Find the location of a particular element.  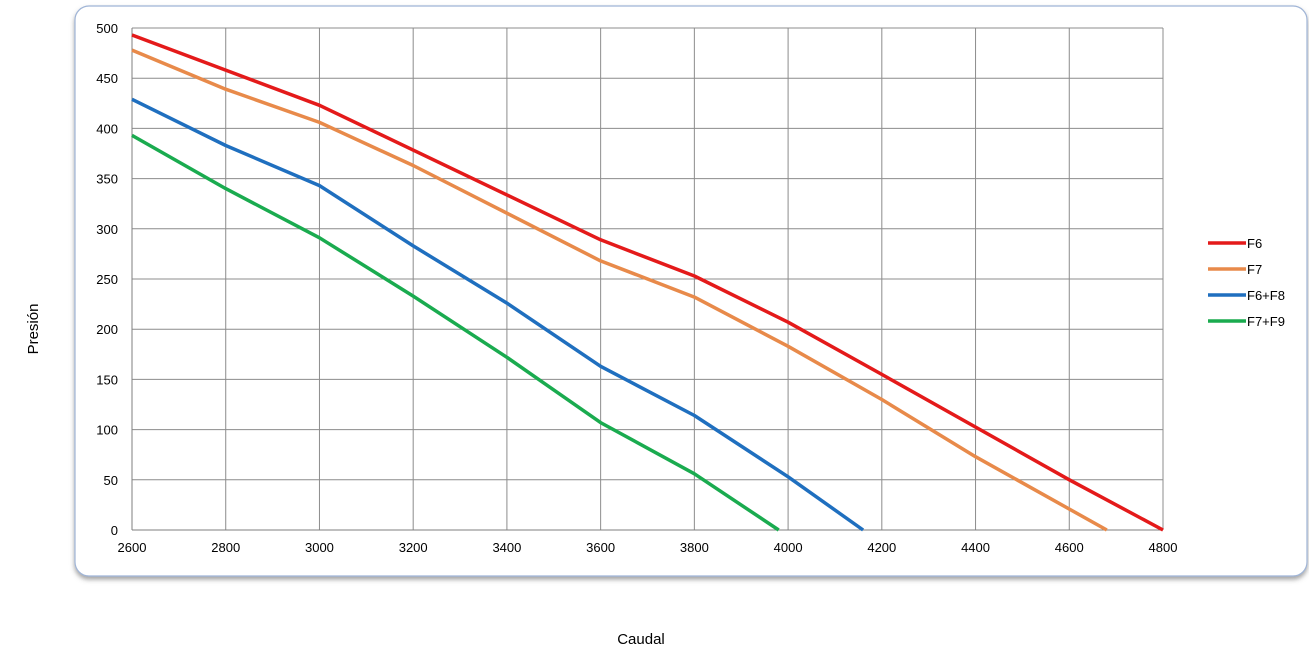

y-tick-label: 150 is located at coordinates (107, 379).